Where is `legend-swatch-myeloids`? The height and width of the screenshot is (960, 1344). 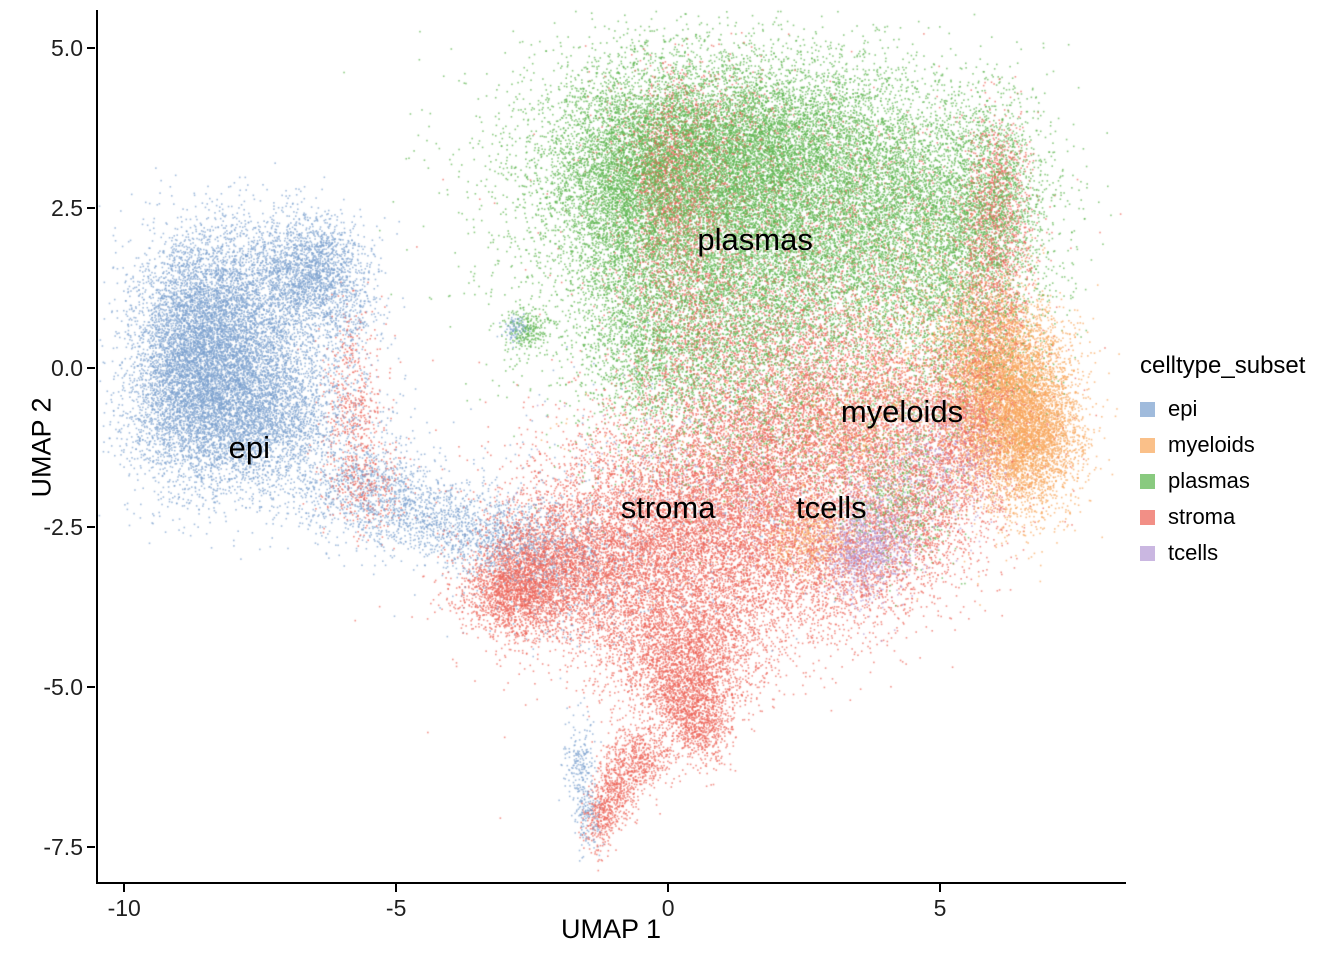
legend-swatch-myeloids is located at coordinates (1147, 445).